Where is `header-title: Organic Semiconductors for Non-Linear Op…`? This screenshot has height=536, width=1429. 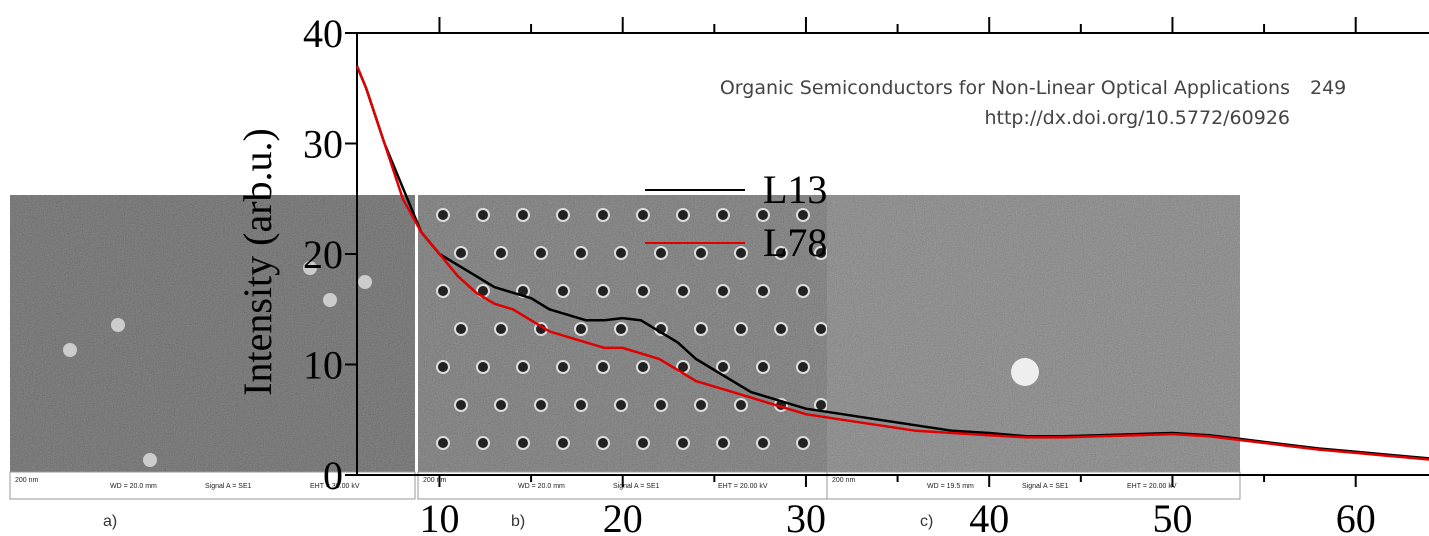 header-title: Organic Semiconductors for Non-Linear Op… is located at coordinates (1005, 88).